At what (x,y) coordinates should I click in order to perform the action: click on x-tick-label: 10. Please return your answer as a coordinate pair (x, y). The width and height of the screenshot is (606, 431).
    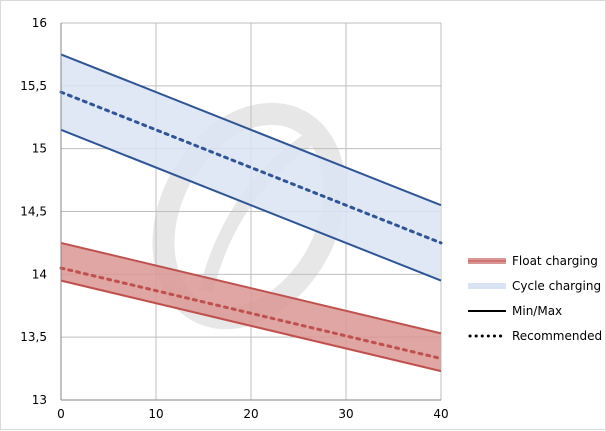
    Looking at the image, I should click on (155, 414).